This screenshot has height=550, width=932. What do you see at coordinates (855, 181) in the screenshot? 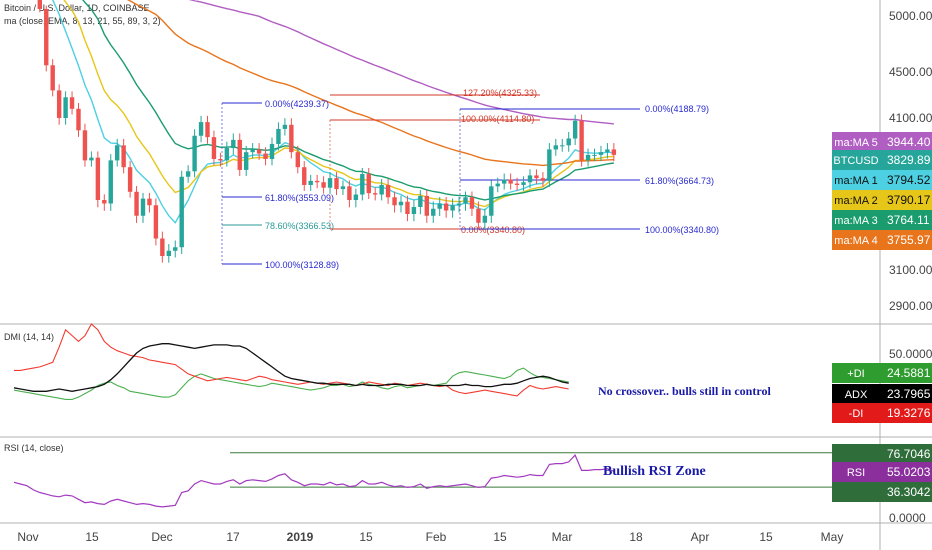
I see `ma1-name: ma:MA 1` at bounding box center [855, 181].